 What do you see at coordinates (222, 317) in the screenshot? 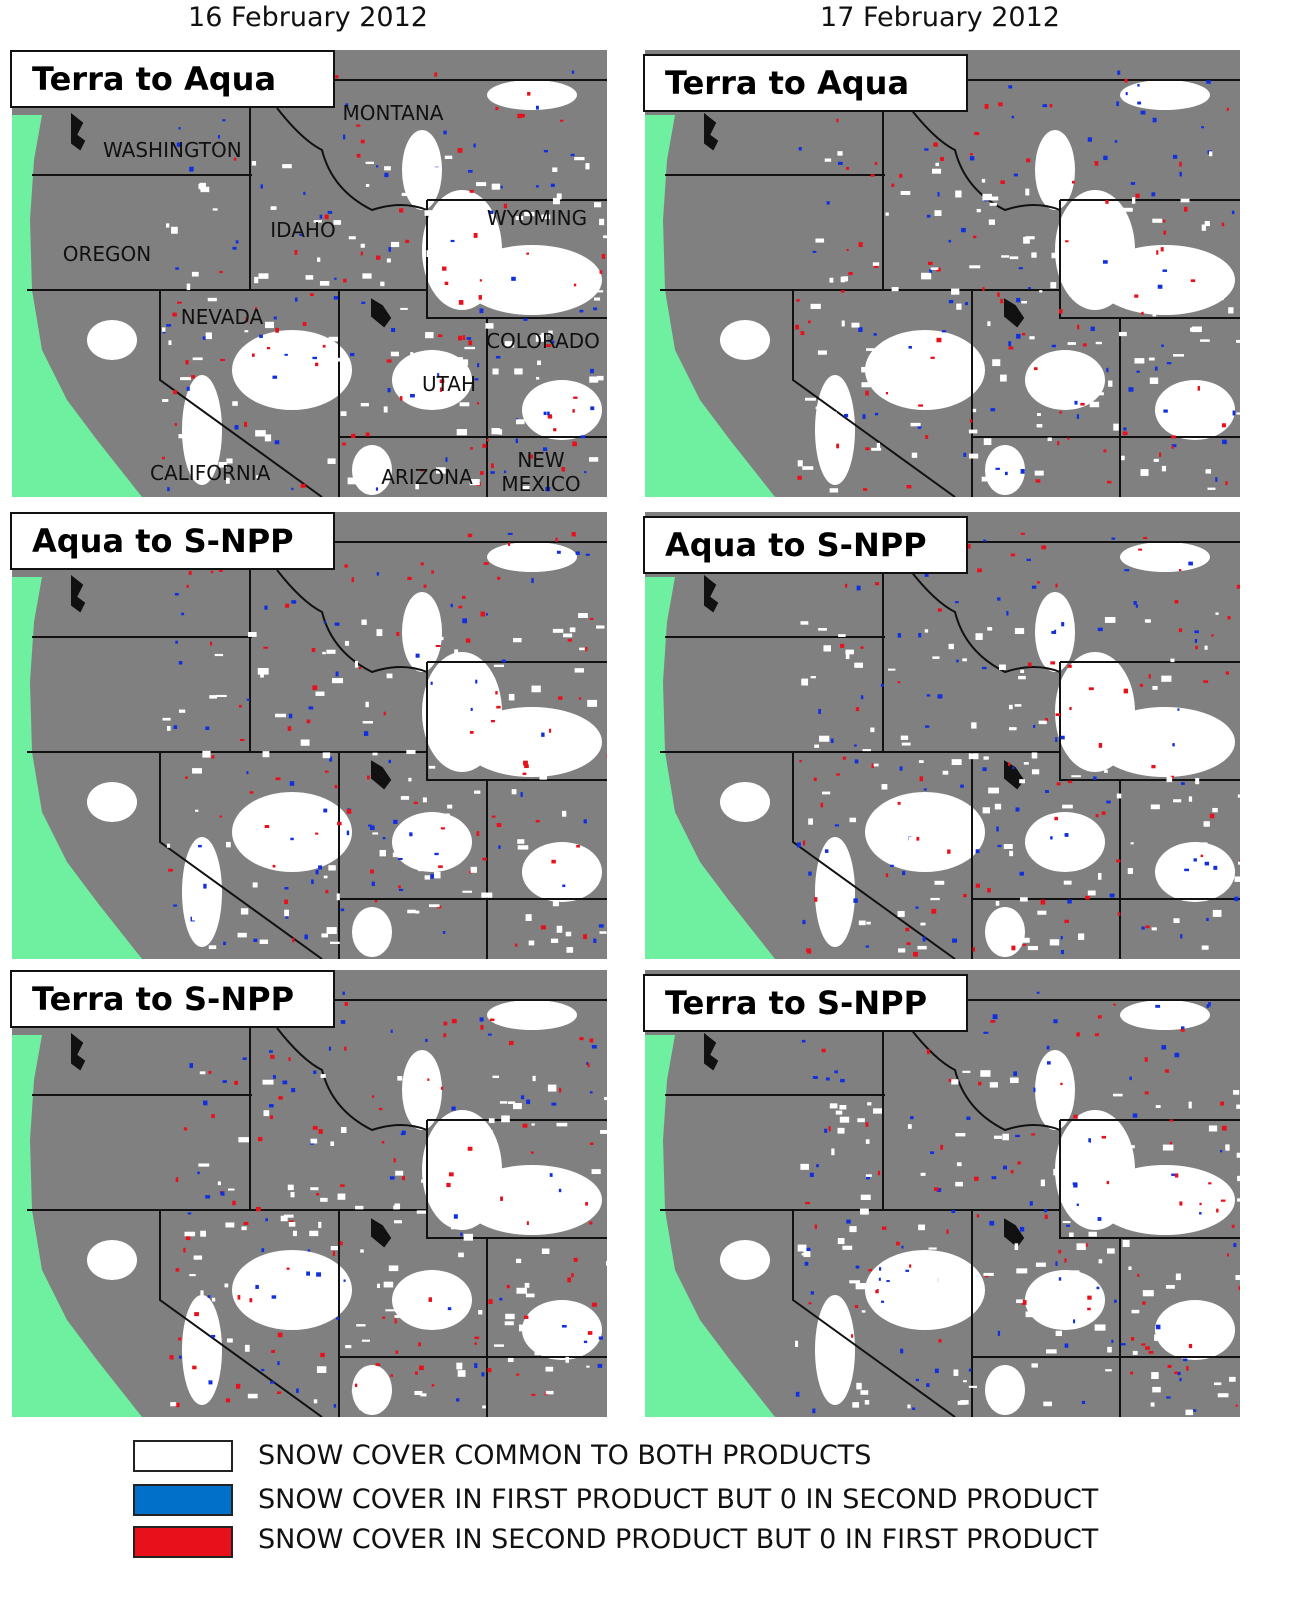
I see `state-label: NEVADA` at bounding box center [222, 317].